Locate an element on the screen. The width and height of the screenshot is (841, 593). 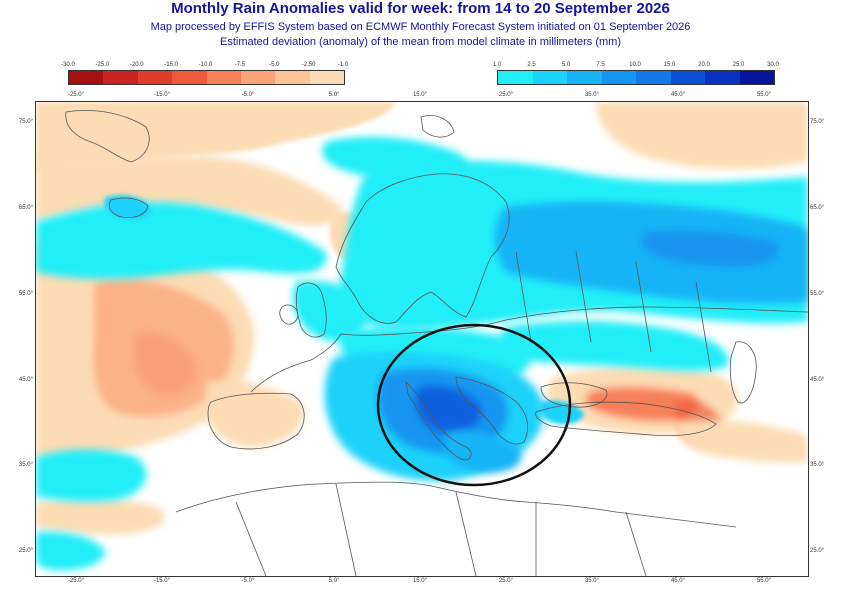
dry-area-atlantic-inner is located at coordinates (165, 364).